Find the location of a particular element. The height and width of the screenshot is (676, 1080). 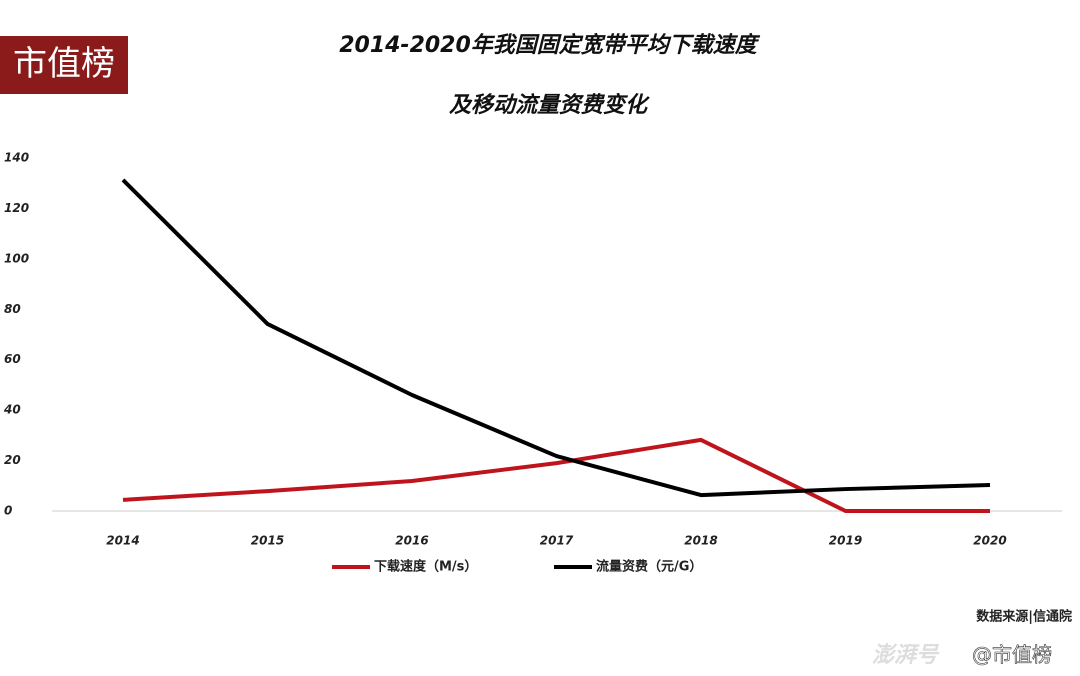

y-tick-label: 60 is located at coordinates (12, 359).